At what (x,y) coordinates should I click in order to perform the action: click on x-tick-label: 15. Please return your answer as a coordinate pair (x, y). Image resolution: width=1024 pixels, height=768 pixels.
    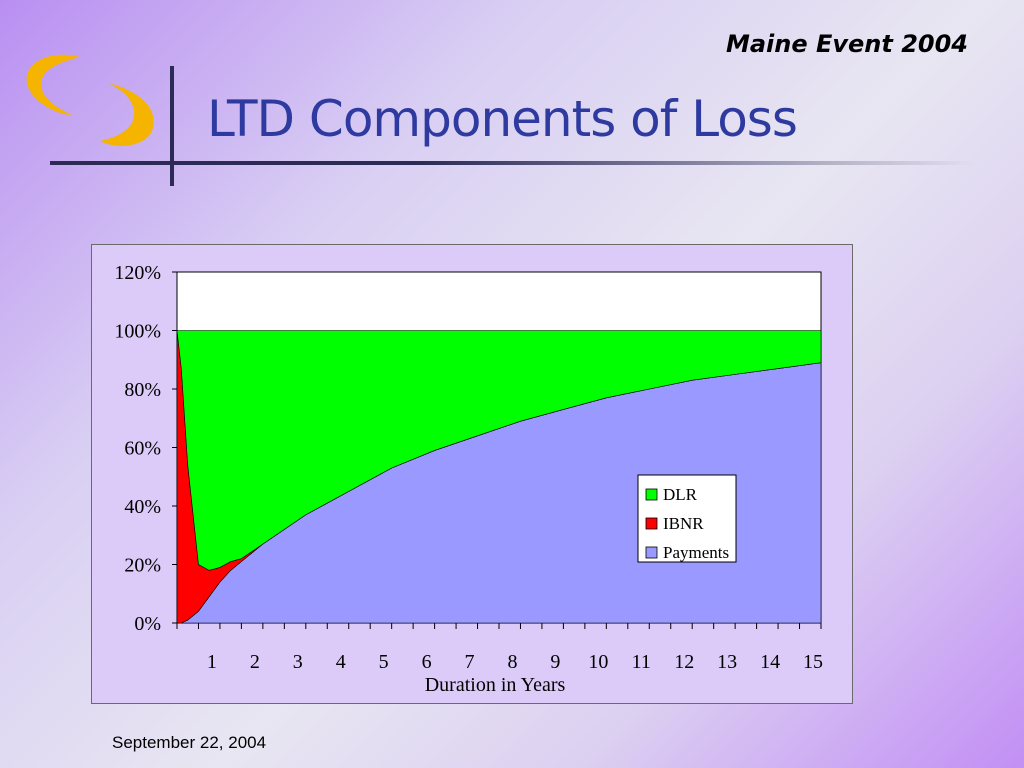
    Looking at the image, I should click on (813, 662).